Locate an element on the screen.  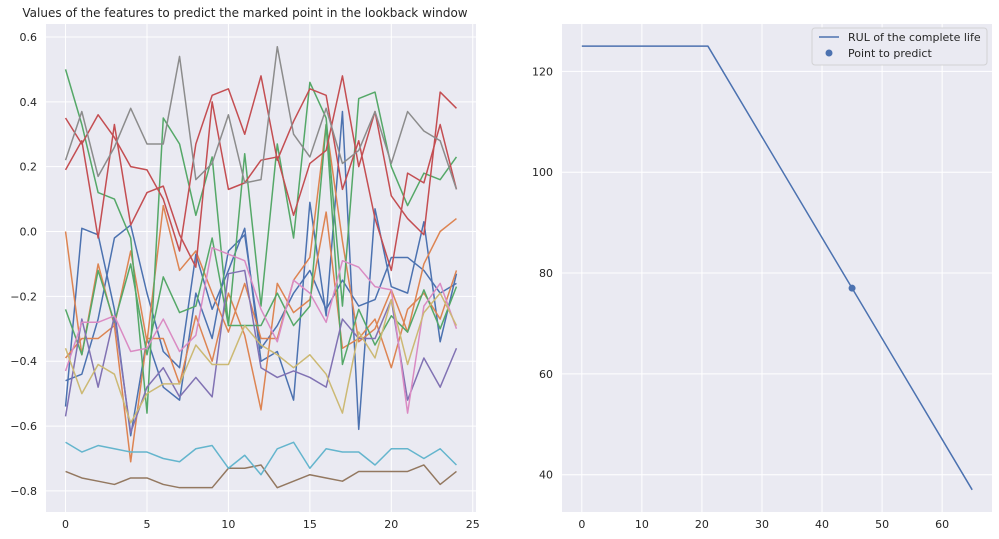
y-tick-labels: 40 60 80 100 120 is located at coordinates (542, 273).